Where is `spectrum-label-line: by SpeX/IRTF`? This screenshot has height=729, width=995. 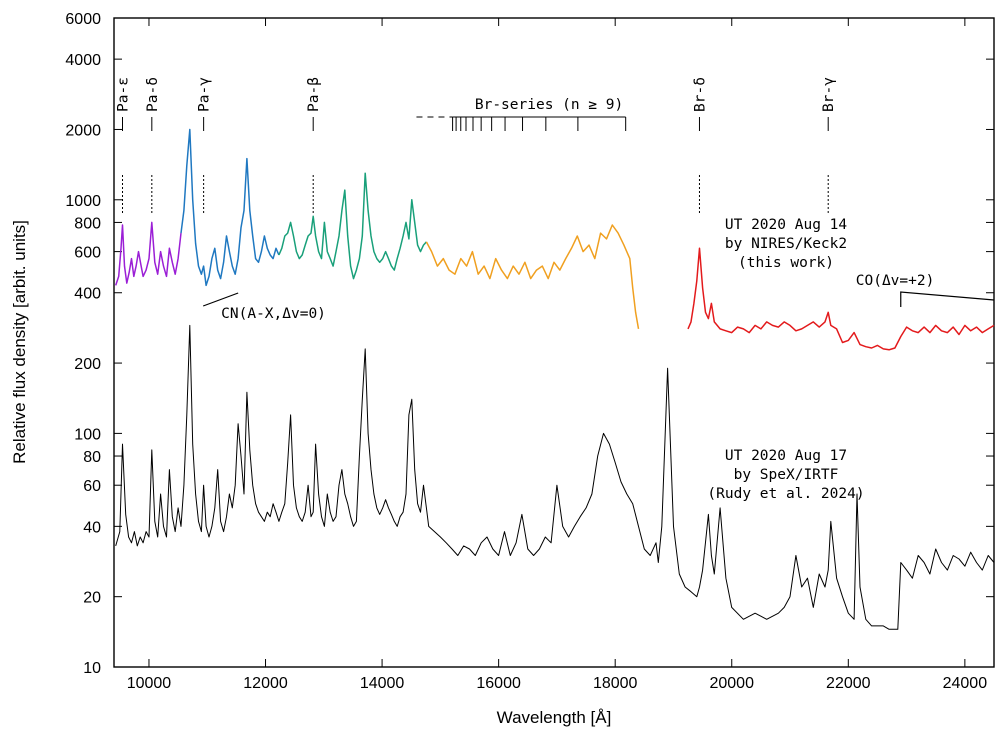
spectrum-label-line: by SpeX/IRTF is located at coordinates (786, 475).